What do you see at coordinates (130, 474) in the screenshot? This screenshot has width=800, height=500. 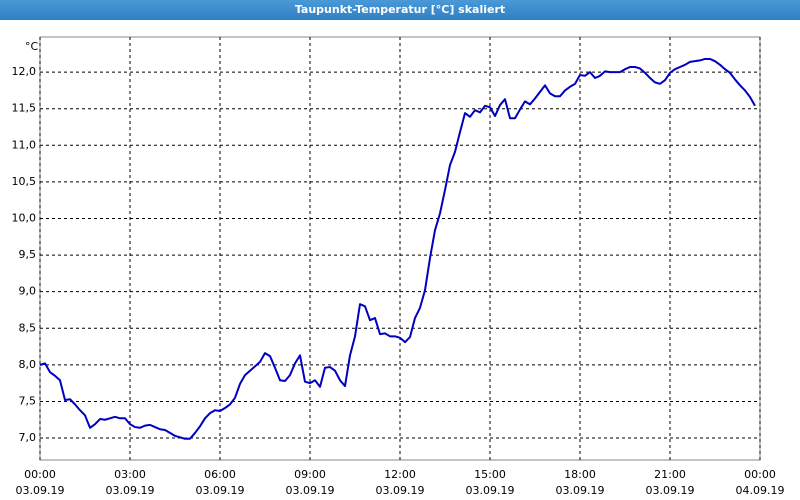 I see `x-tick-label: 03:00` at bounding box center [130, 474].